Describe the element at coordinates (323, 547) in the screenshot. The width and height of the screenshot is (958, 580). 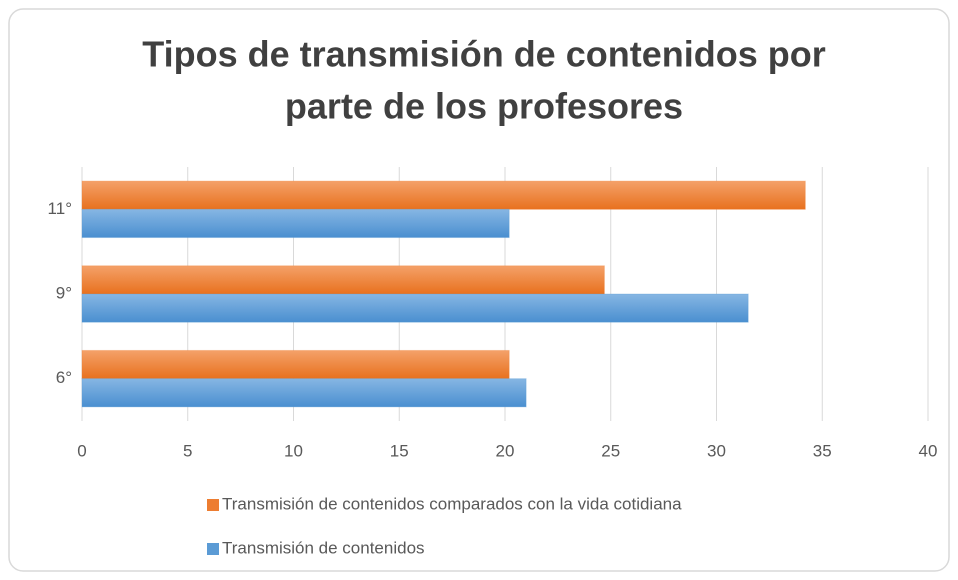
I see `legend-label: Transmisión de contenidos` at that location.